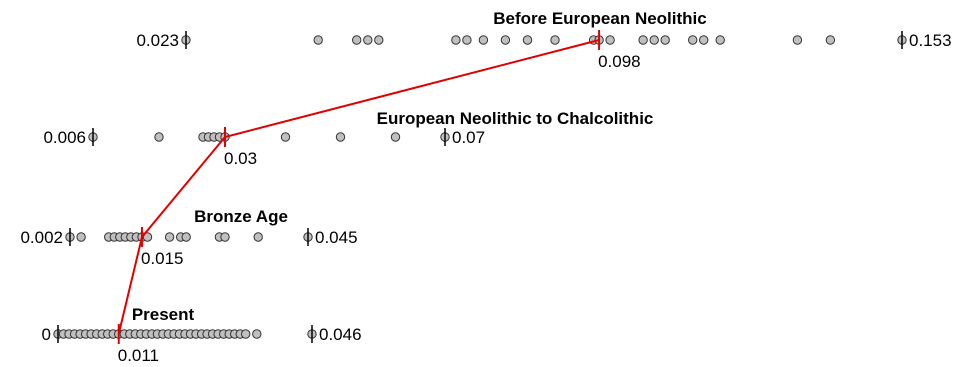  What do you see at coordinates (515, 118) in the screenshot?
I see `series-title-european-neolithic-to-chalcolithic: European Neolithic to Chalcolithic` at bounding box center [515, 118].